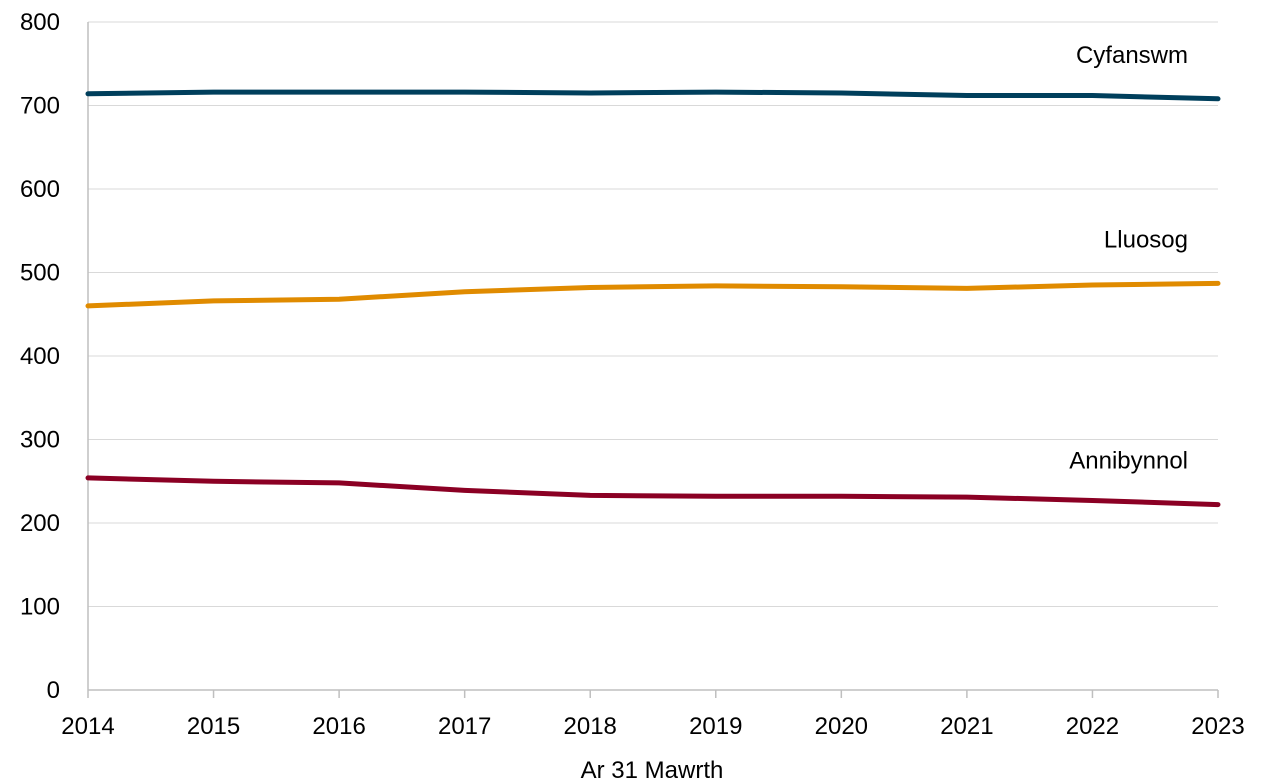  What do you see at coordinates (40, 22) in the screenshot?
I see `y-tick-label: 800` at bounding box center [40, 22].